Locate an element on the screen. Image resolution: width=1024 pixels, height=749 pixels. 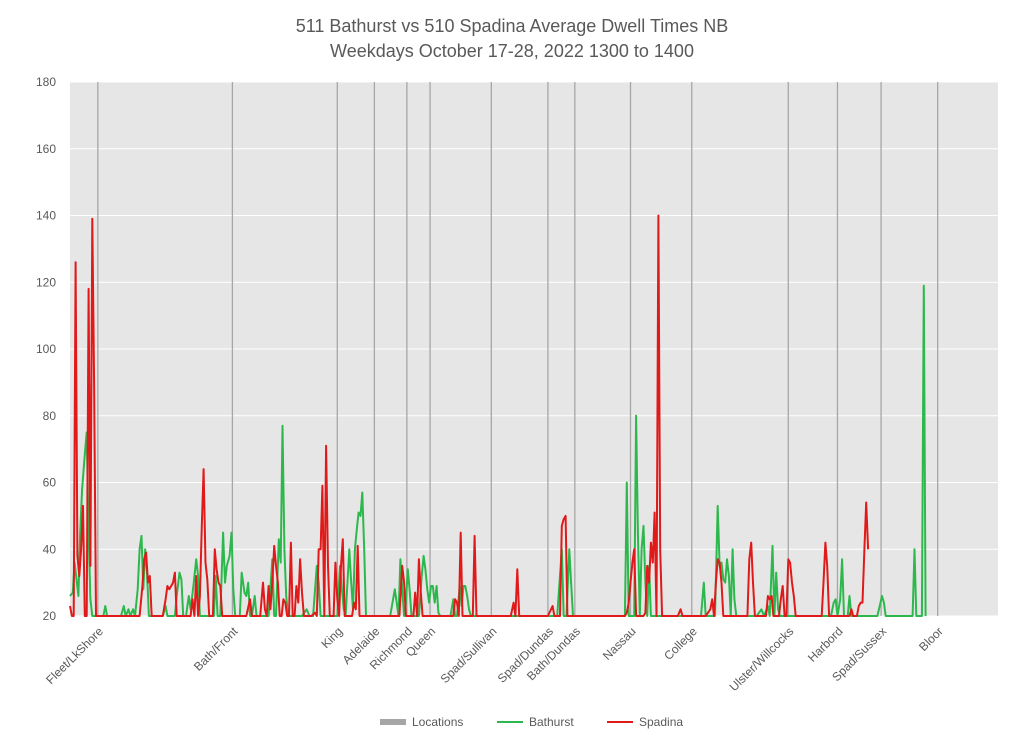
y-tick-label: 40 is located at coordinates (50, 549).